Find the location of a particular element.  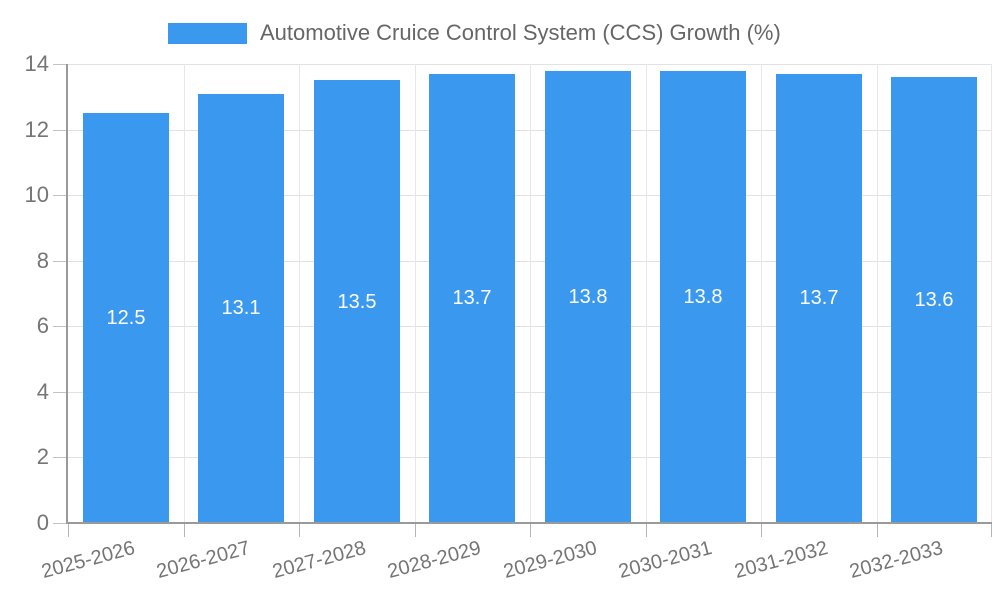

y-tick-label: 14 is located at coordinates (36, 63).